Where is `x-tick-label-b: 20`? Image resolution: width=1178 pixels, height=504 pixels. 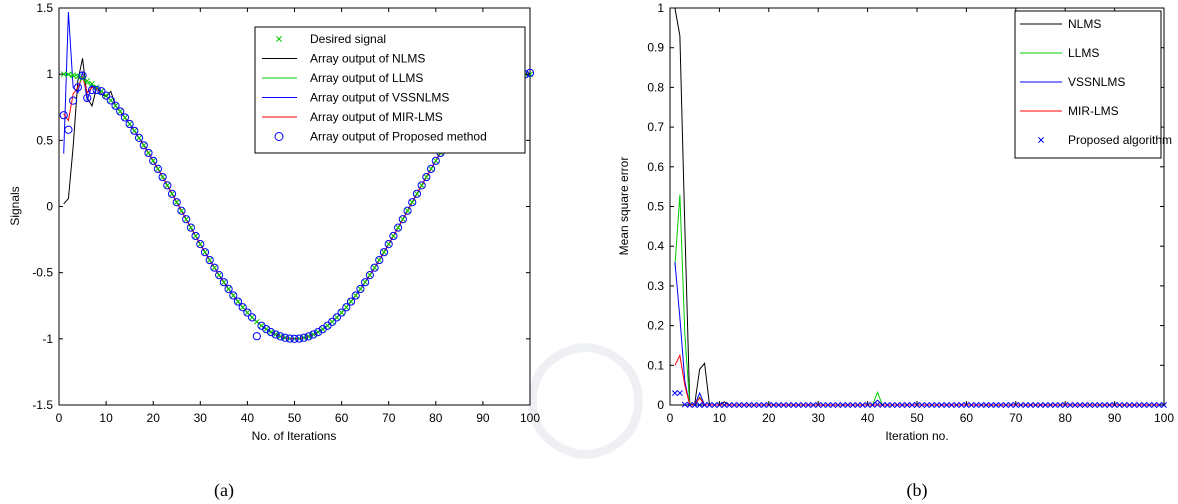 x-tick-label-b: 20 is located at coordinates (769, 418).